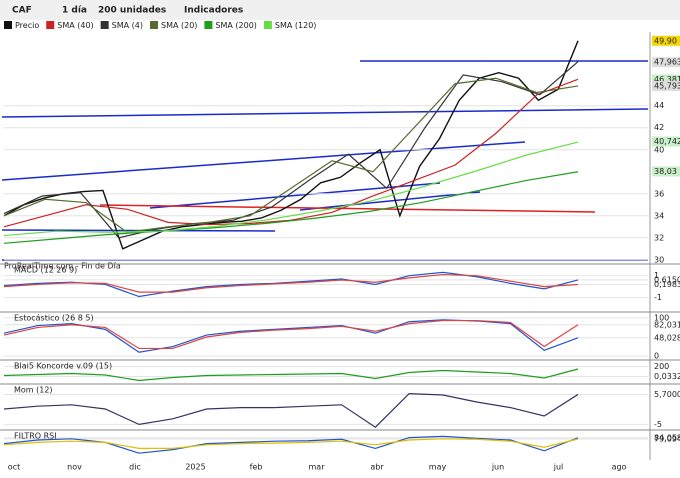 The height and width of the screenshot is (478, 680). I want to click on y-tick-label: 79,094, so click(667, 439).